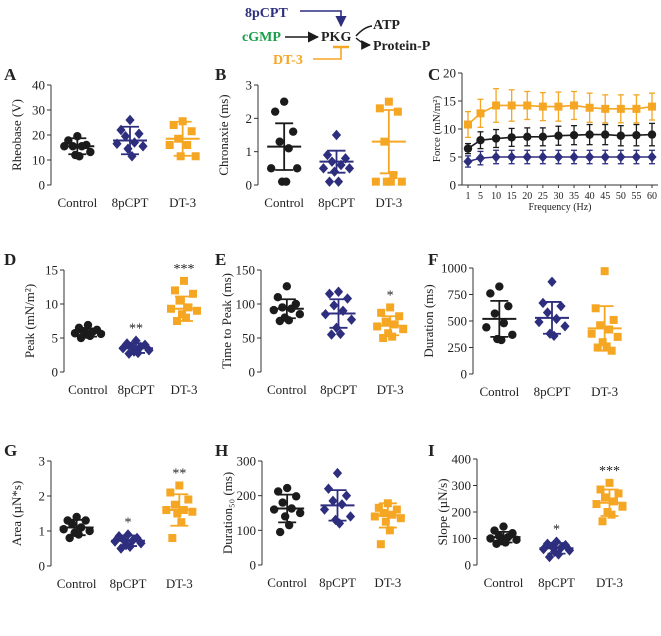  Describe the element at coordinates (605, 196) in the screenshot. I see `x-tick-label: 45` at that location.